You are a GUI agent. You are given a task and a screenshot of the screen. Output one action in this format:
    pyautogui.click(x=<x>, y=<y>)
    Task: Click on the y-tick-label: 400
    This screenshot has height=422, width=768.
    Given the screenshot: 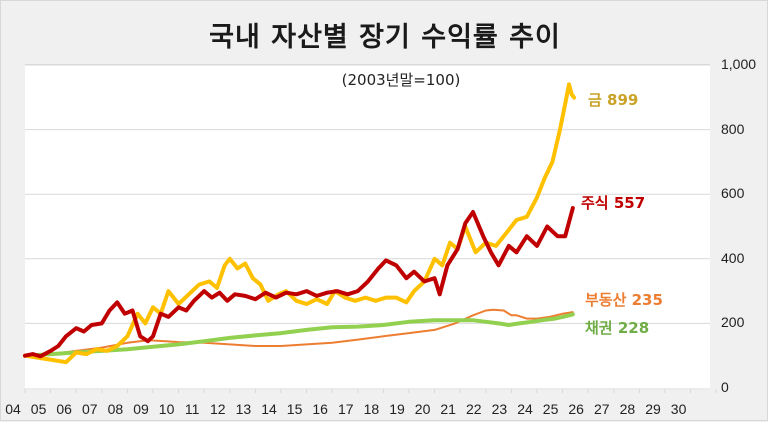 What is the action you would take?
    pyautogui.click(x=733, y=257)
    